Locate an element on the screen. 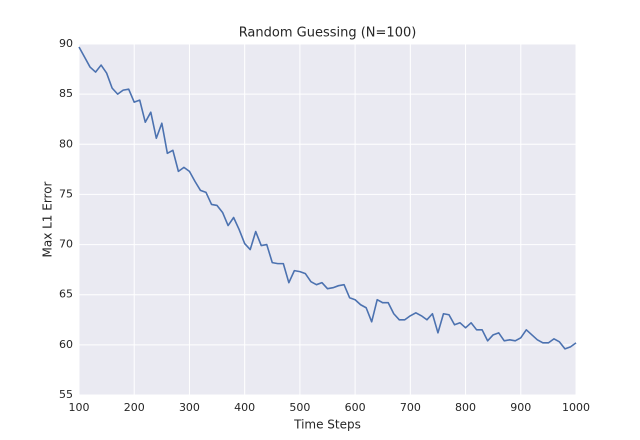  y-tick-label: 75 is located at coordinates (66, 193).